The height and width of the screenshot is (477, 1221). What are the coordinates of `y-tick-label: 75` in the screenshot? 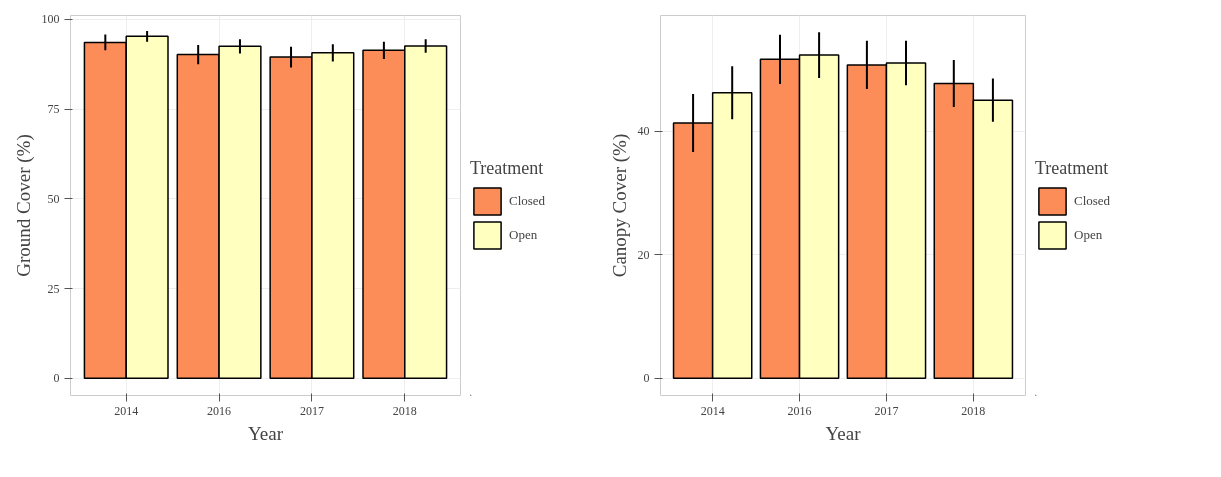 It's located at (53, 109).